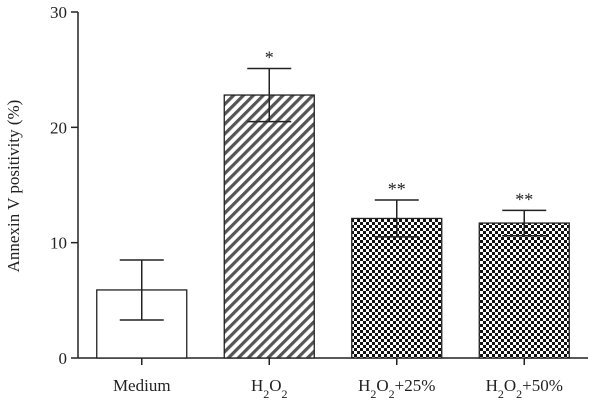 This screenshot has height=407, width=600. What do you see at coordinates (396, 388) in the screenshot?
I see `x-tick-label: H2O2+25%` at bounding box center [396, 388].